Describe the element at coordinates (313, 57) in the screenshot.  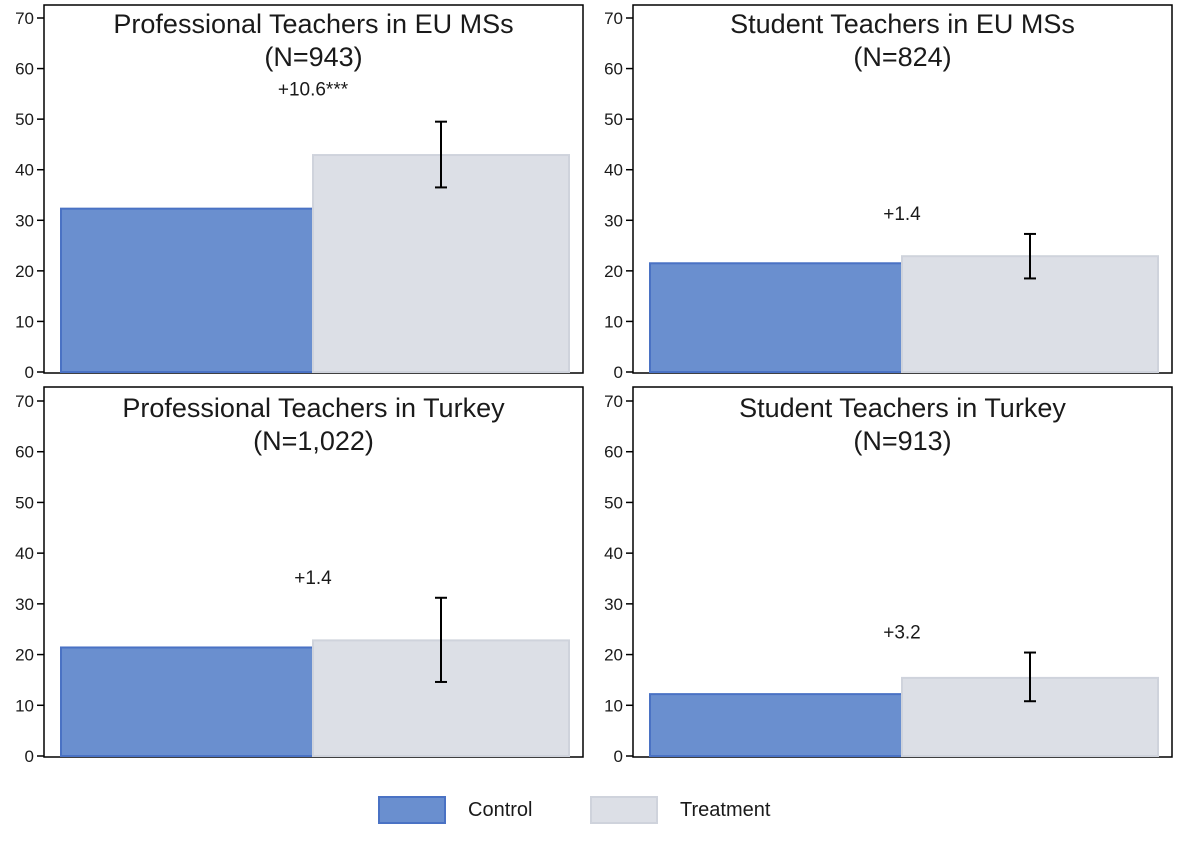
I see `panel-subtitle: (N=943)` at that location.